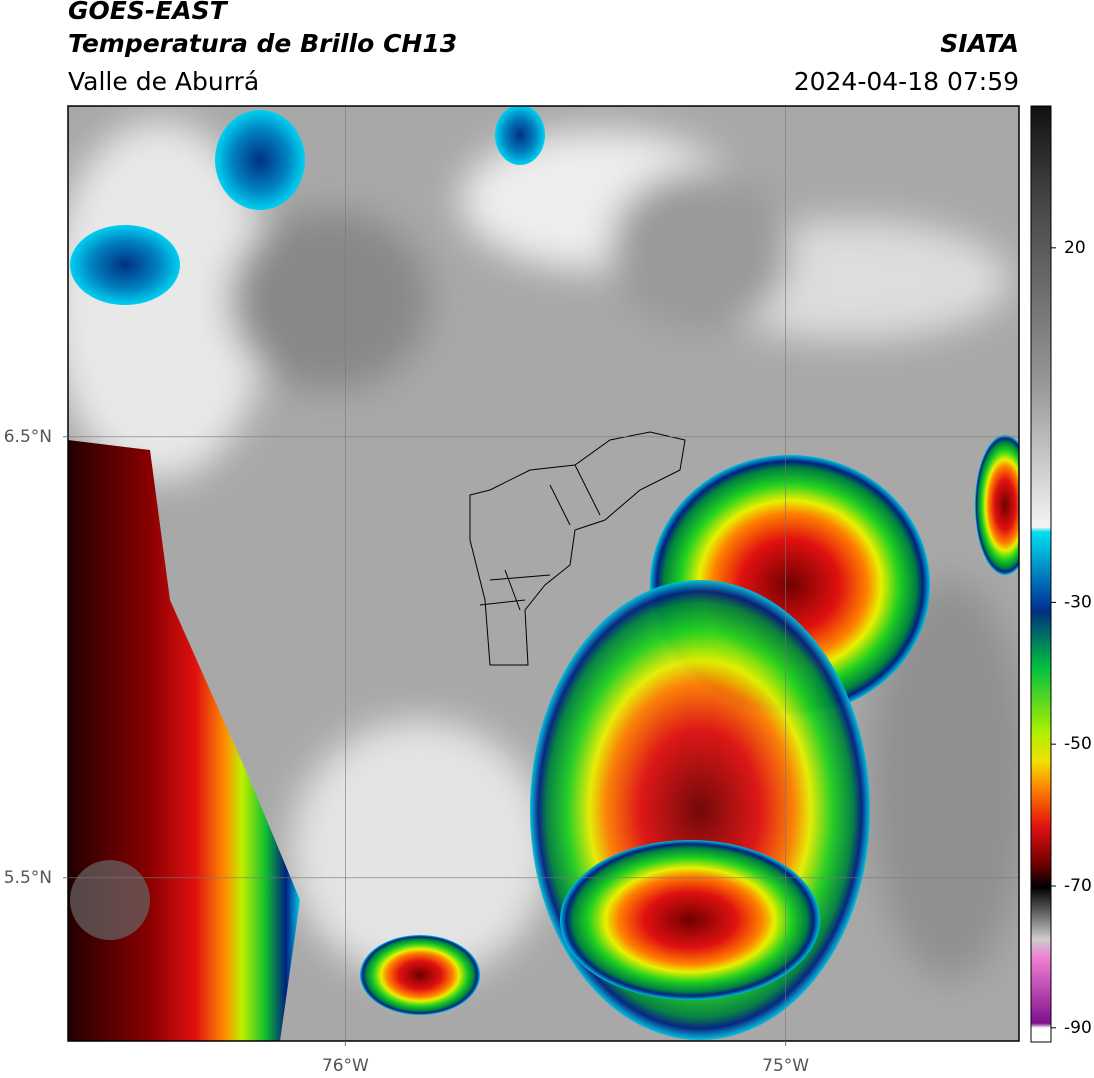  What do you see at coordinates (1078, 602) in the screenshot?
I see `colorbar-tick-label: -30` at bounding box center [1078, 602].